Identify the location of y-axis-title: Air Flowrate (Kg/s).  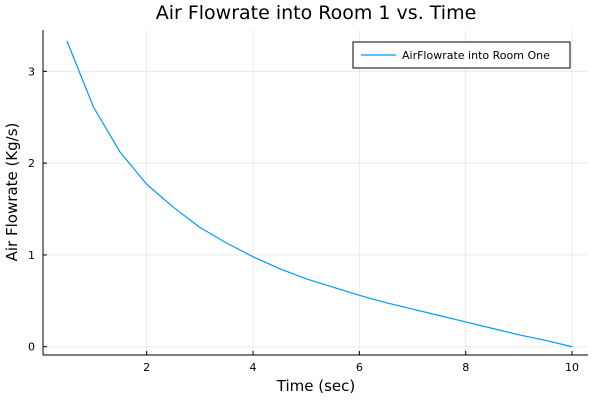
(12, 192).